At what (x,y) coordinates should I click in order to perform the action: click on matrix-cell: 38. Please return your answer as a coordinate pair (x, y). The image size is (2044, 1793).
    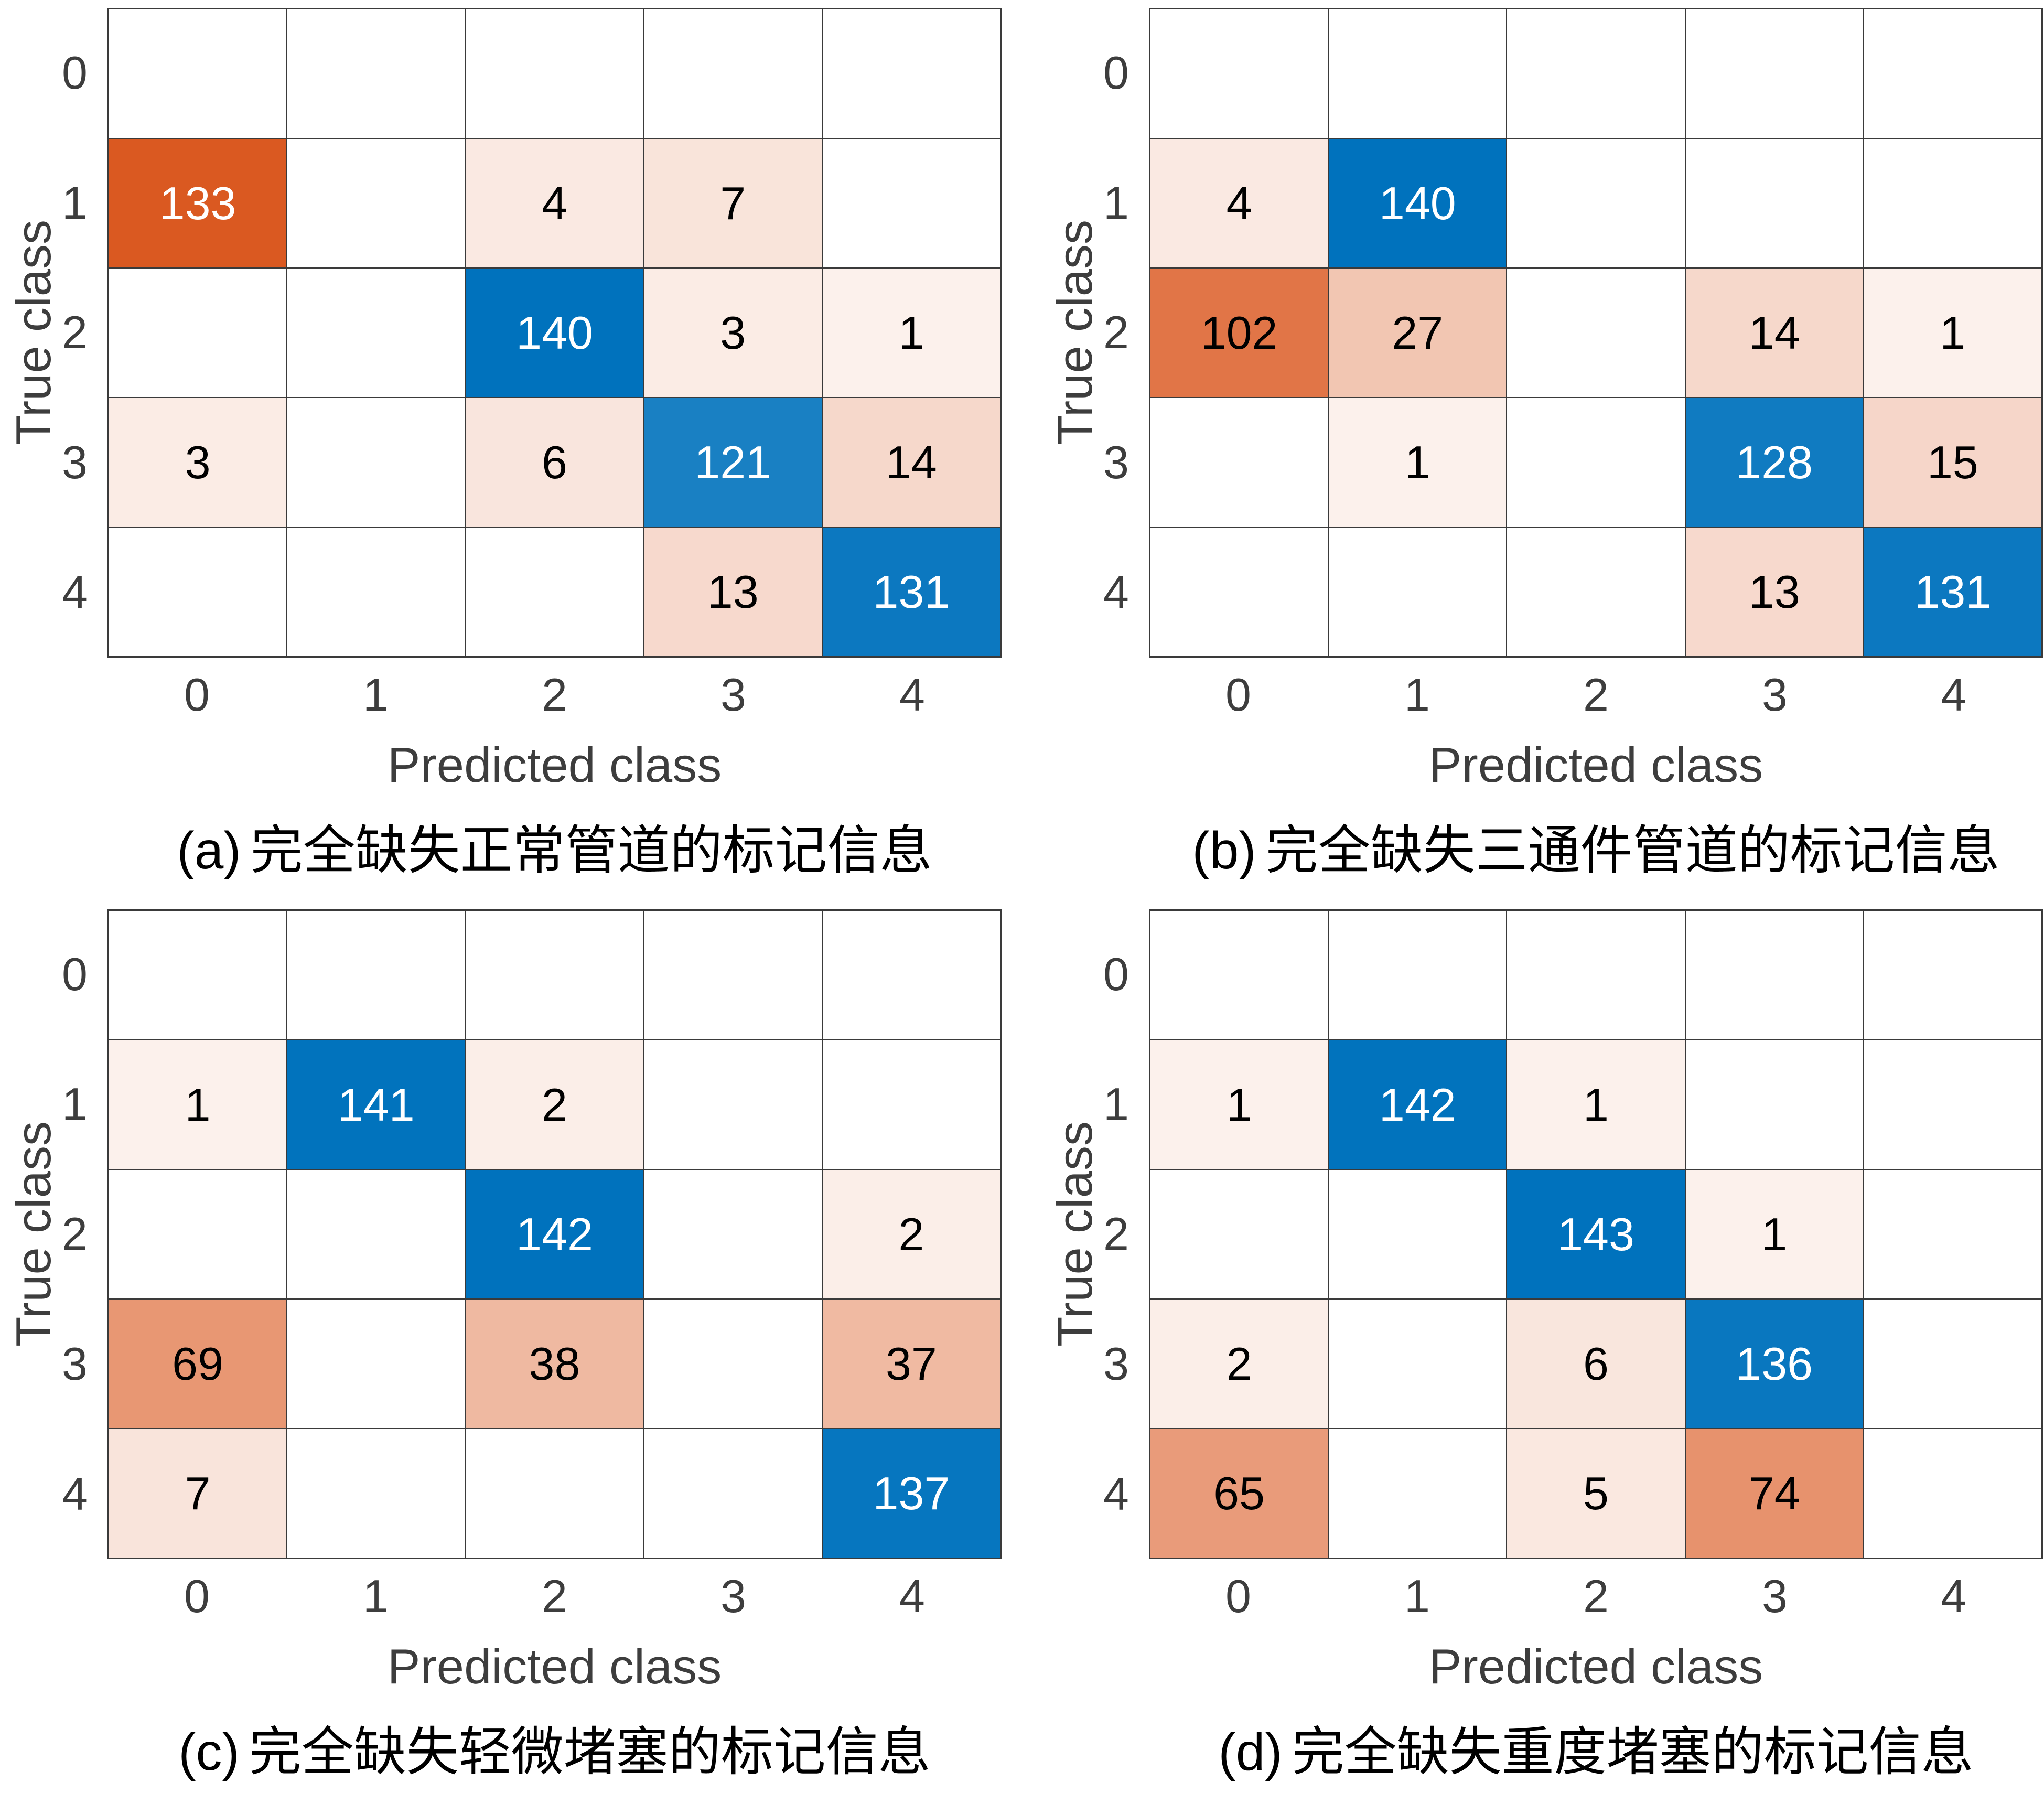
    Looking at the image, I should click on (554, 1364).